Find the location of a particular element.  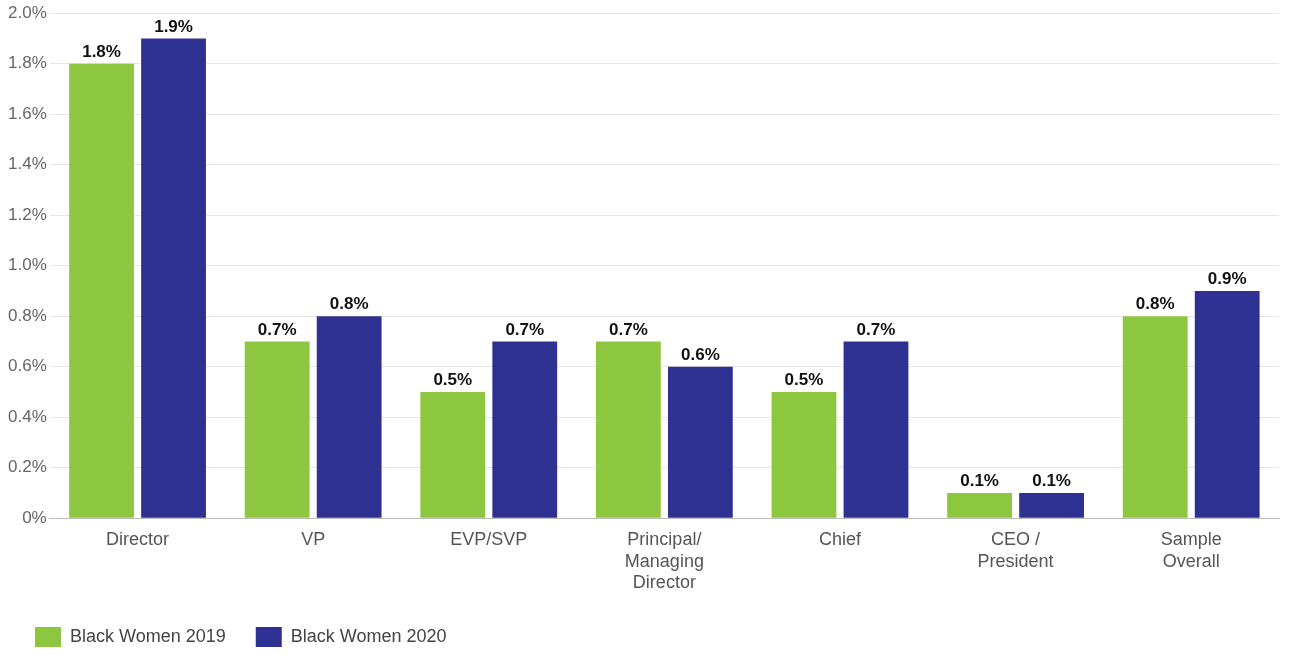

legend-label: Black Women 2020 is located at coordinates (368, 635).